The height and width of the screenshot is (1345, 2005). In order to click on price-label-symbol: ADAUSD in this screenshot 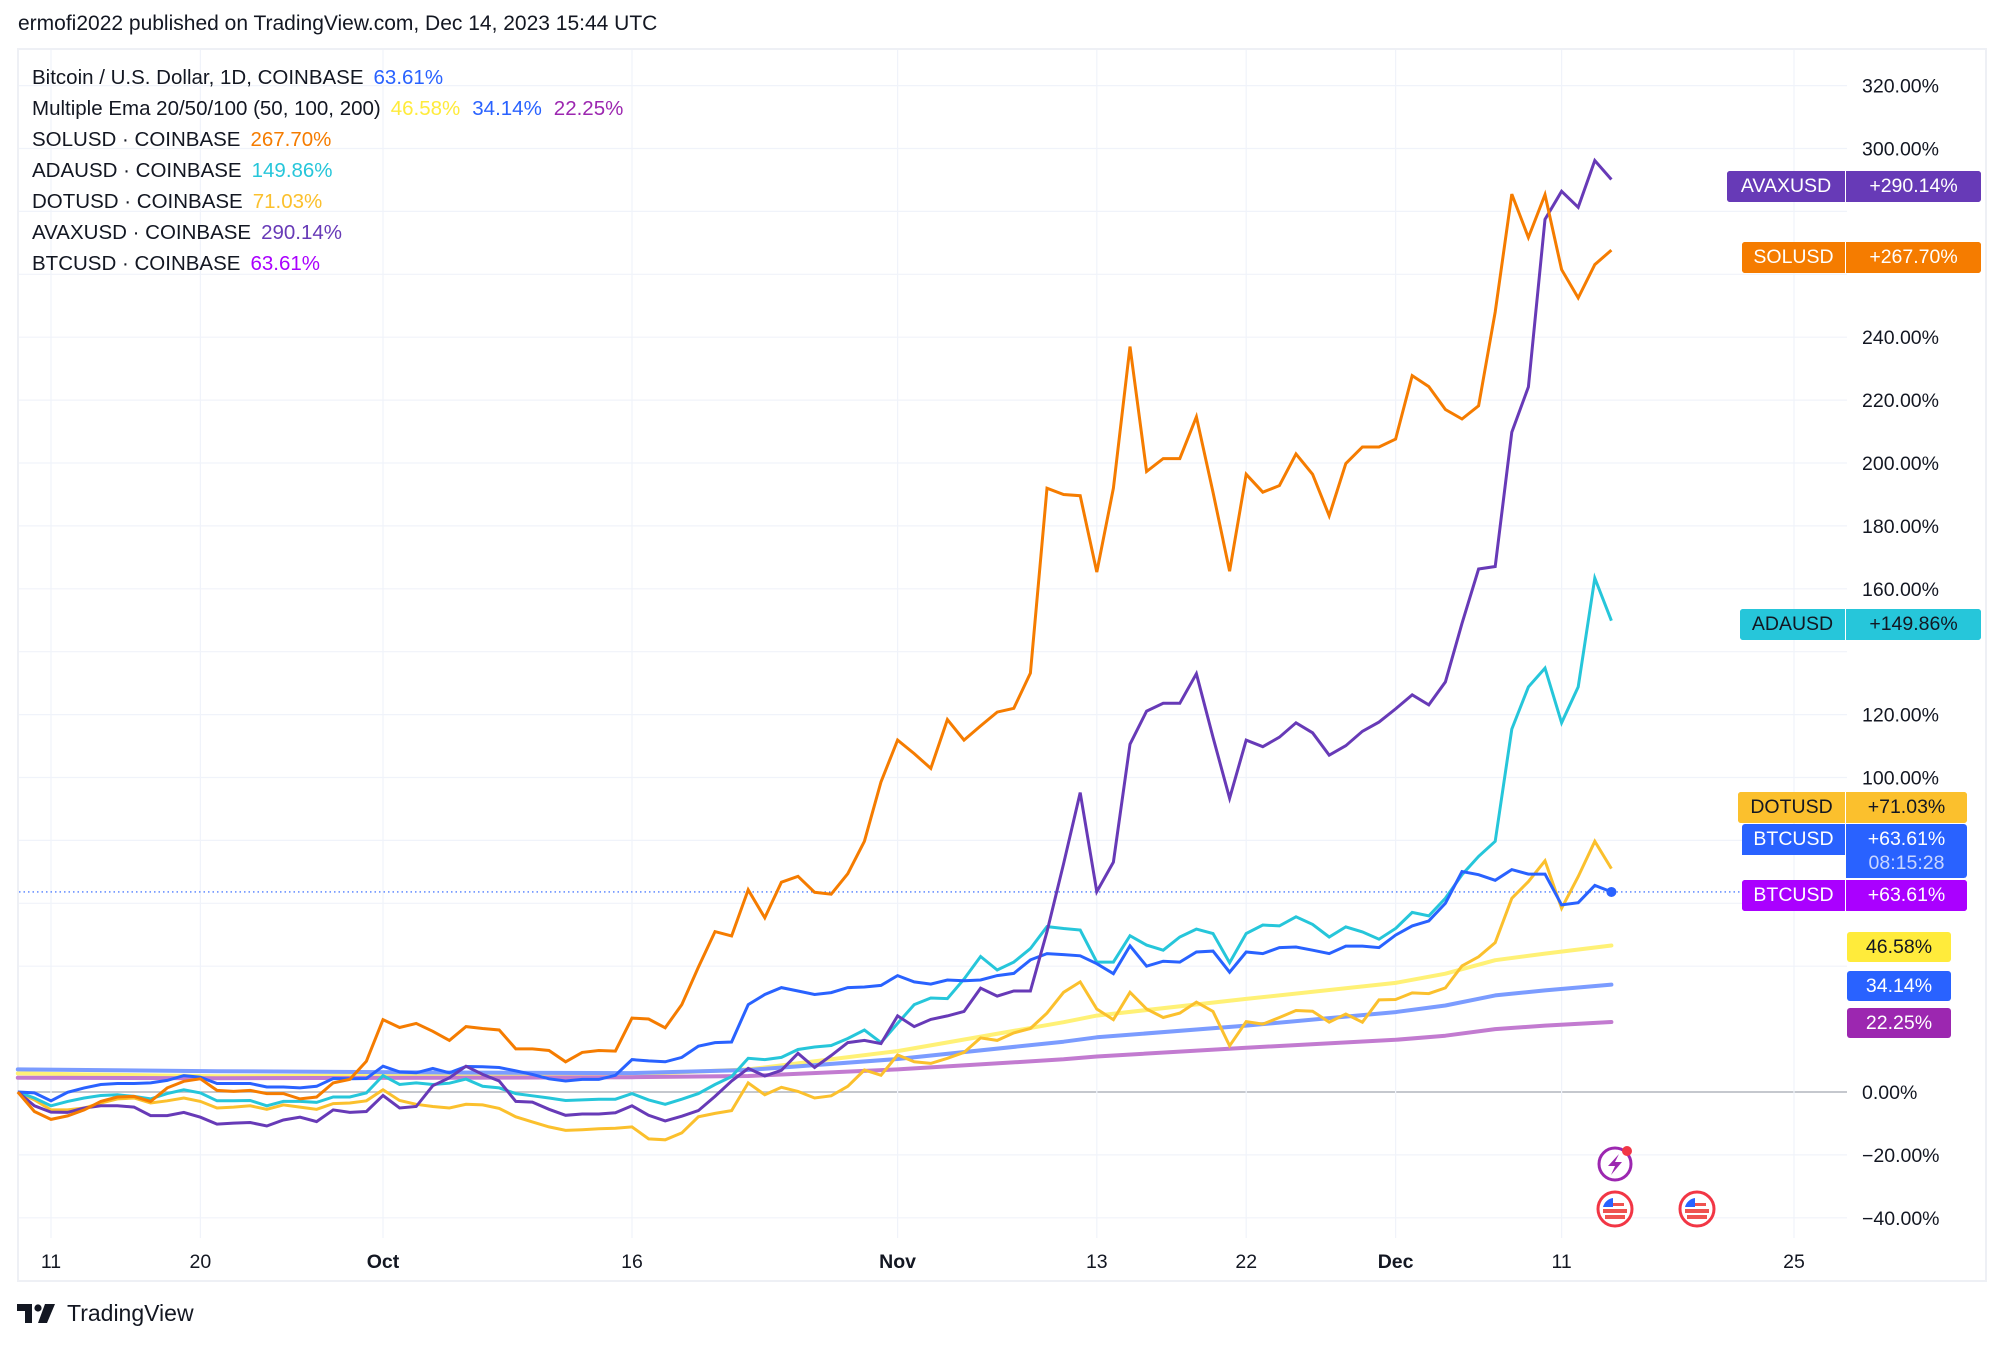, I will do `click(1793, 624)`.